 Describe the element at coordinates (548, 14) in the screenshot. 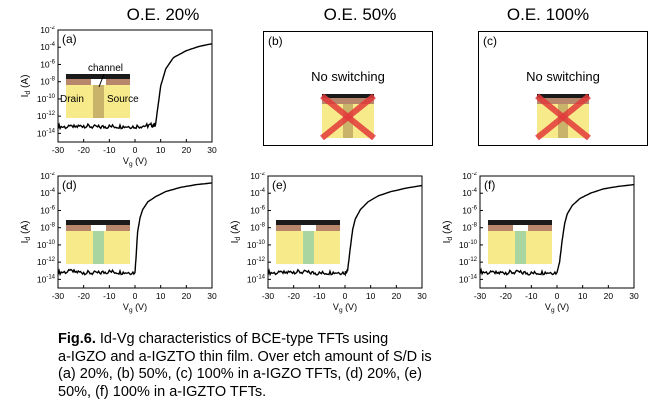

I see `column-title-oe100: O.E. 100%` at that location.